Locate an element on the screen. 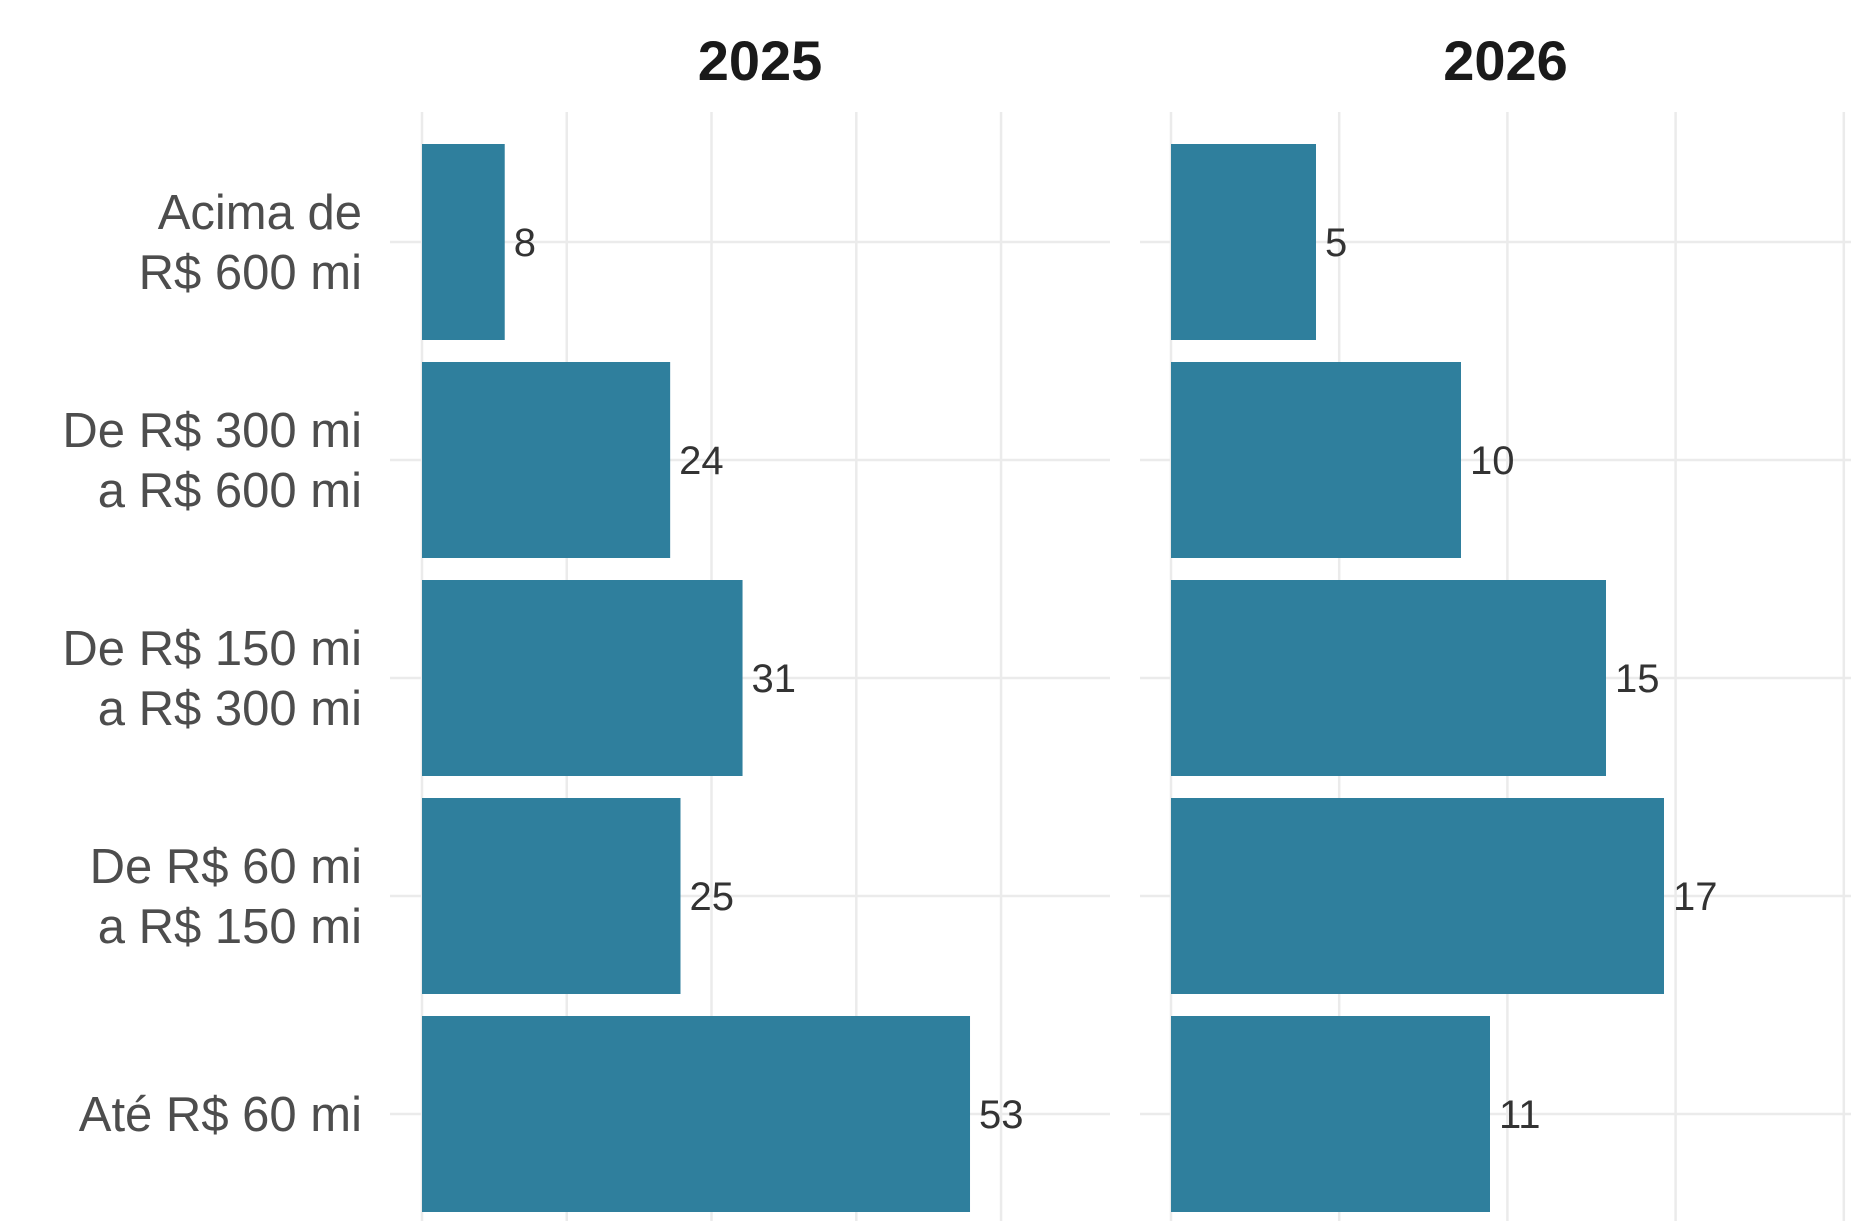 This screenshot has width=1851, height=1221. facet-title: 2025 is located at coordinates (760, 60).